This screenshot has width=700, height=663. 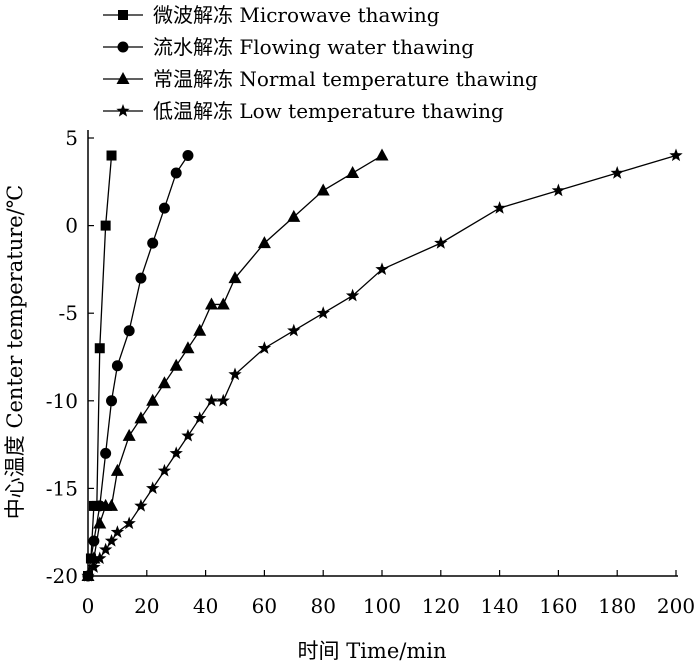 I want to click on x-tick-label: 200, so click(x=676, y=606).